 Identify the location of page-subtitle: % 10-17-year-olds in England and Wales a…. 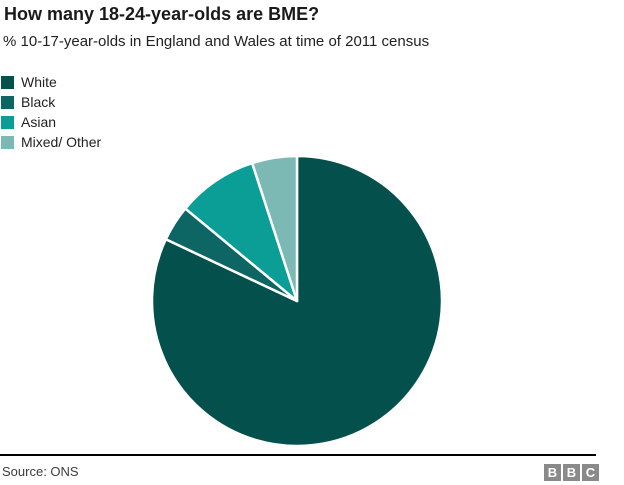
(216, 41).